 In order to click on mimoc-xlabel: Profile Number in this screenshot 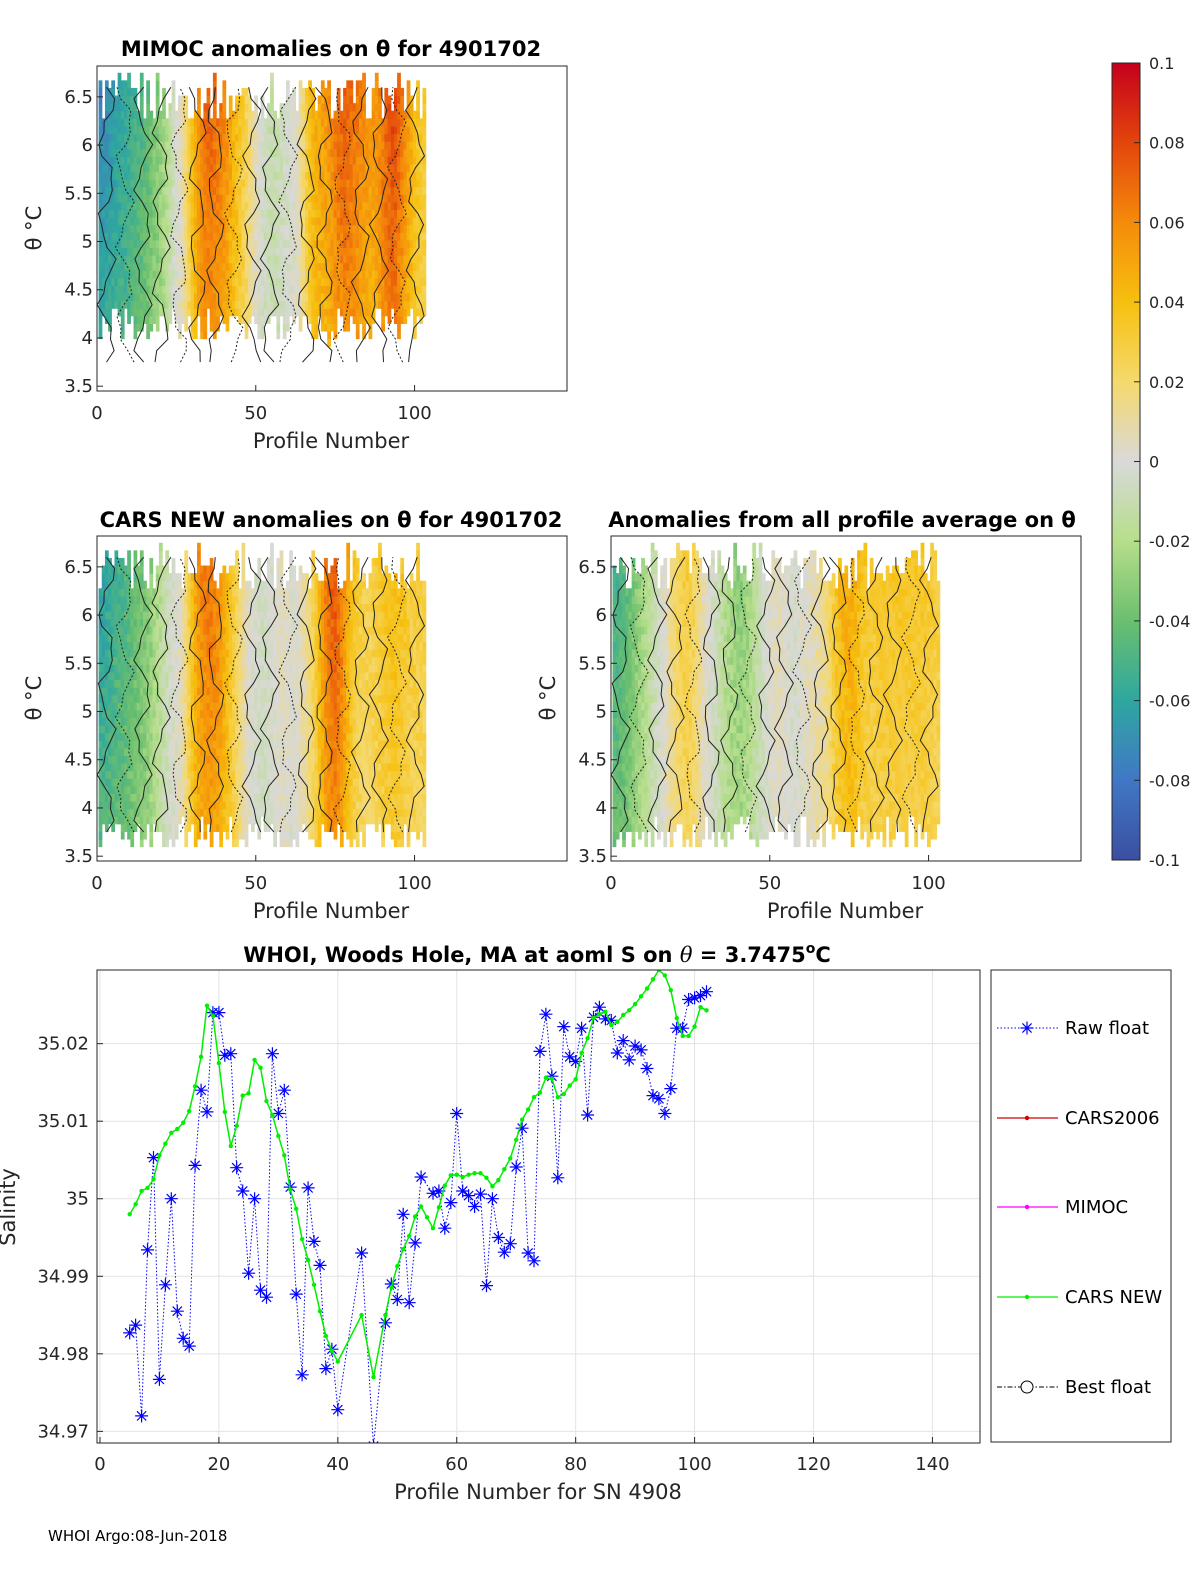, I will do `click(331, 441)`.